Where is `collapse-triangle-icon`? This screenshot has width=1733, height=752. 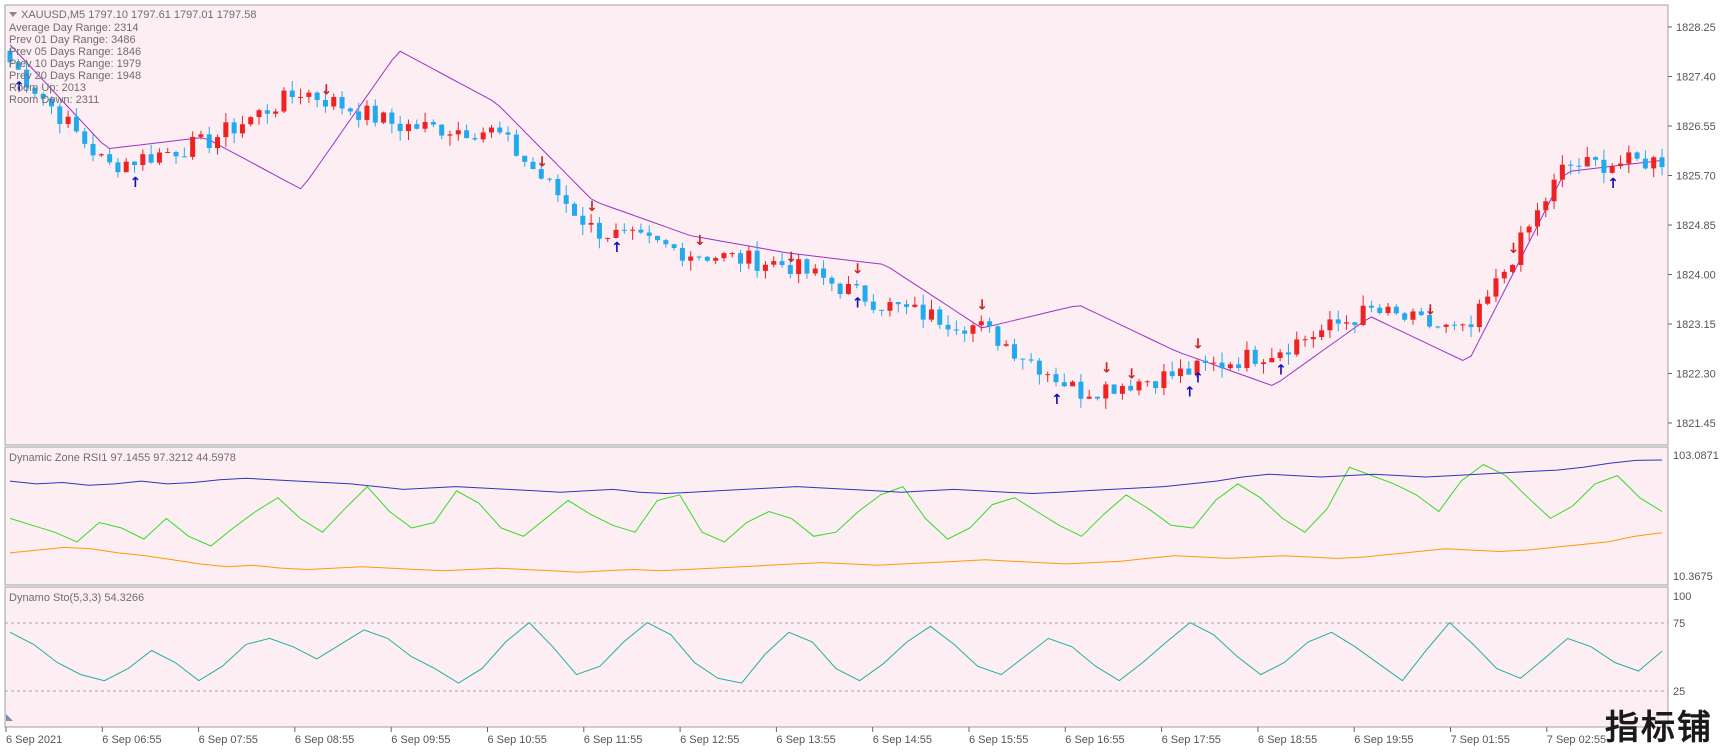
collapse-triangle-icon is located at coordinates (13, 14).